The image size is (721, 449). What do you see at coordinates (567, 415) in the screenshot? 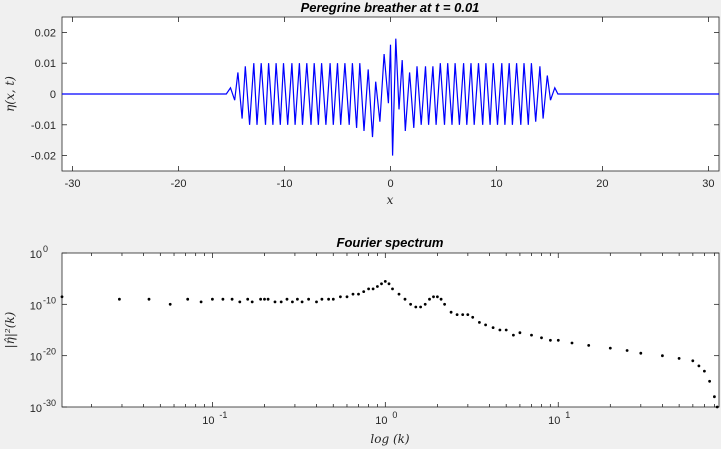
I see `spectrum-x-tick-exponent: 1` at bounding box center [567, 415].